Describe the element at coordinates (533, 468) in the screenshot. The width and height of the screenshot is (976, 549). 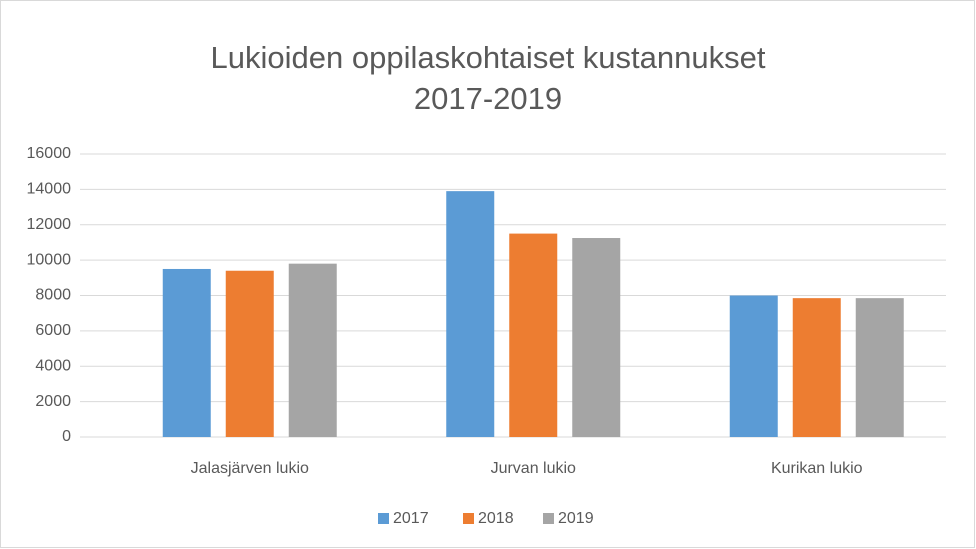
I see `x-tick-label: Jurvan lukio` at that location.